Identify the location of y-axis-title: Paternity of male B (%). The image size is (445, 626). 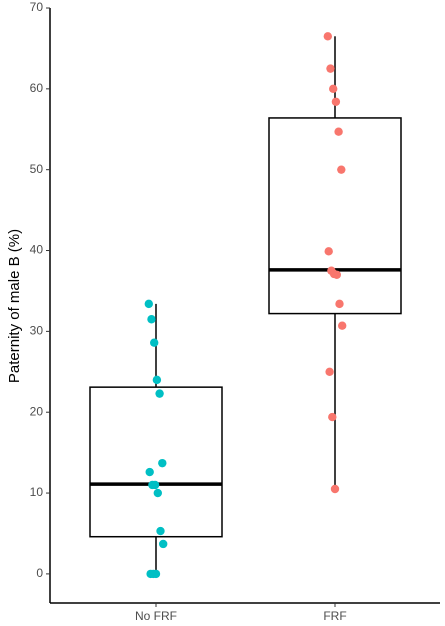
(14, 306).